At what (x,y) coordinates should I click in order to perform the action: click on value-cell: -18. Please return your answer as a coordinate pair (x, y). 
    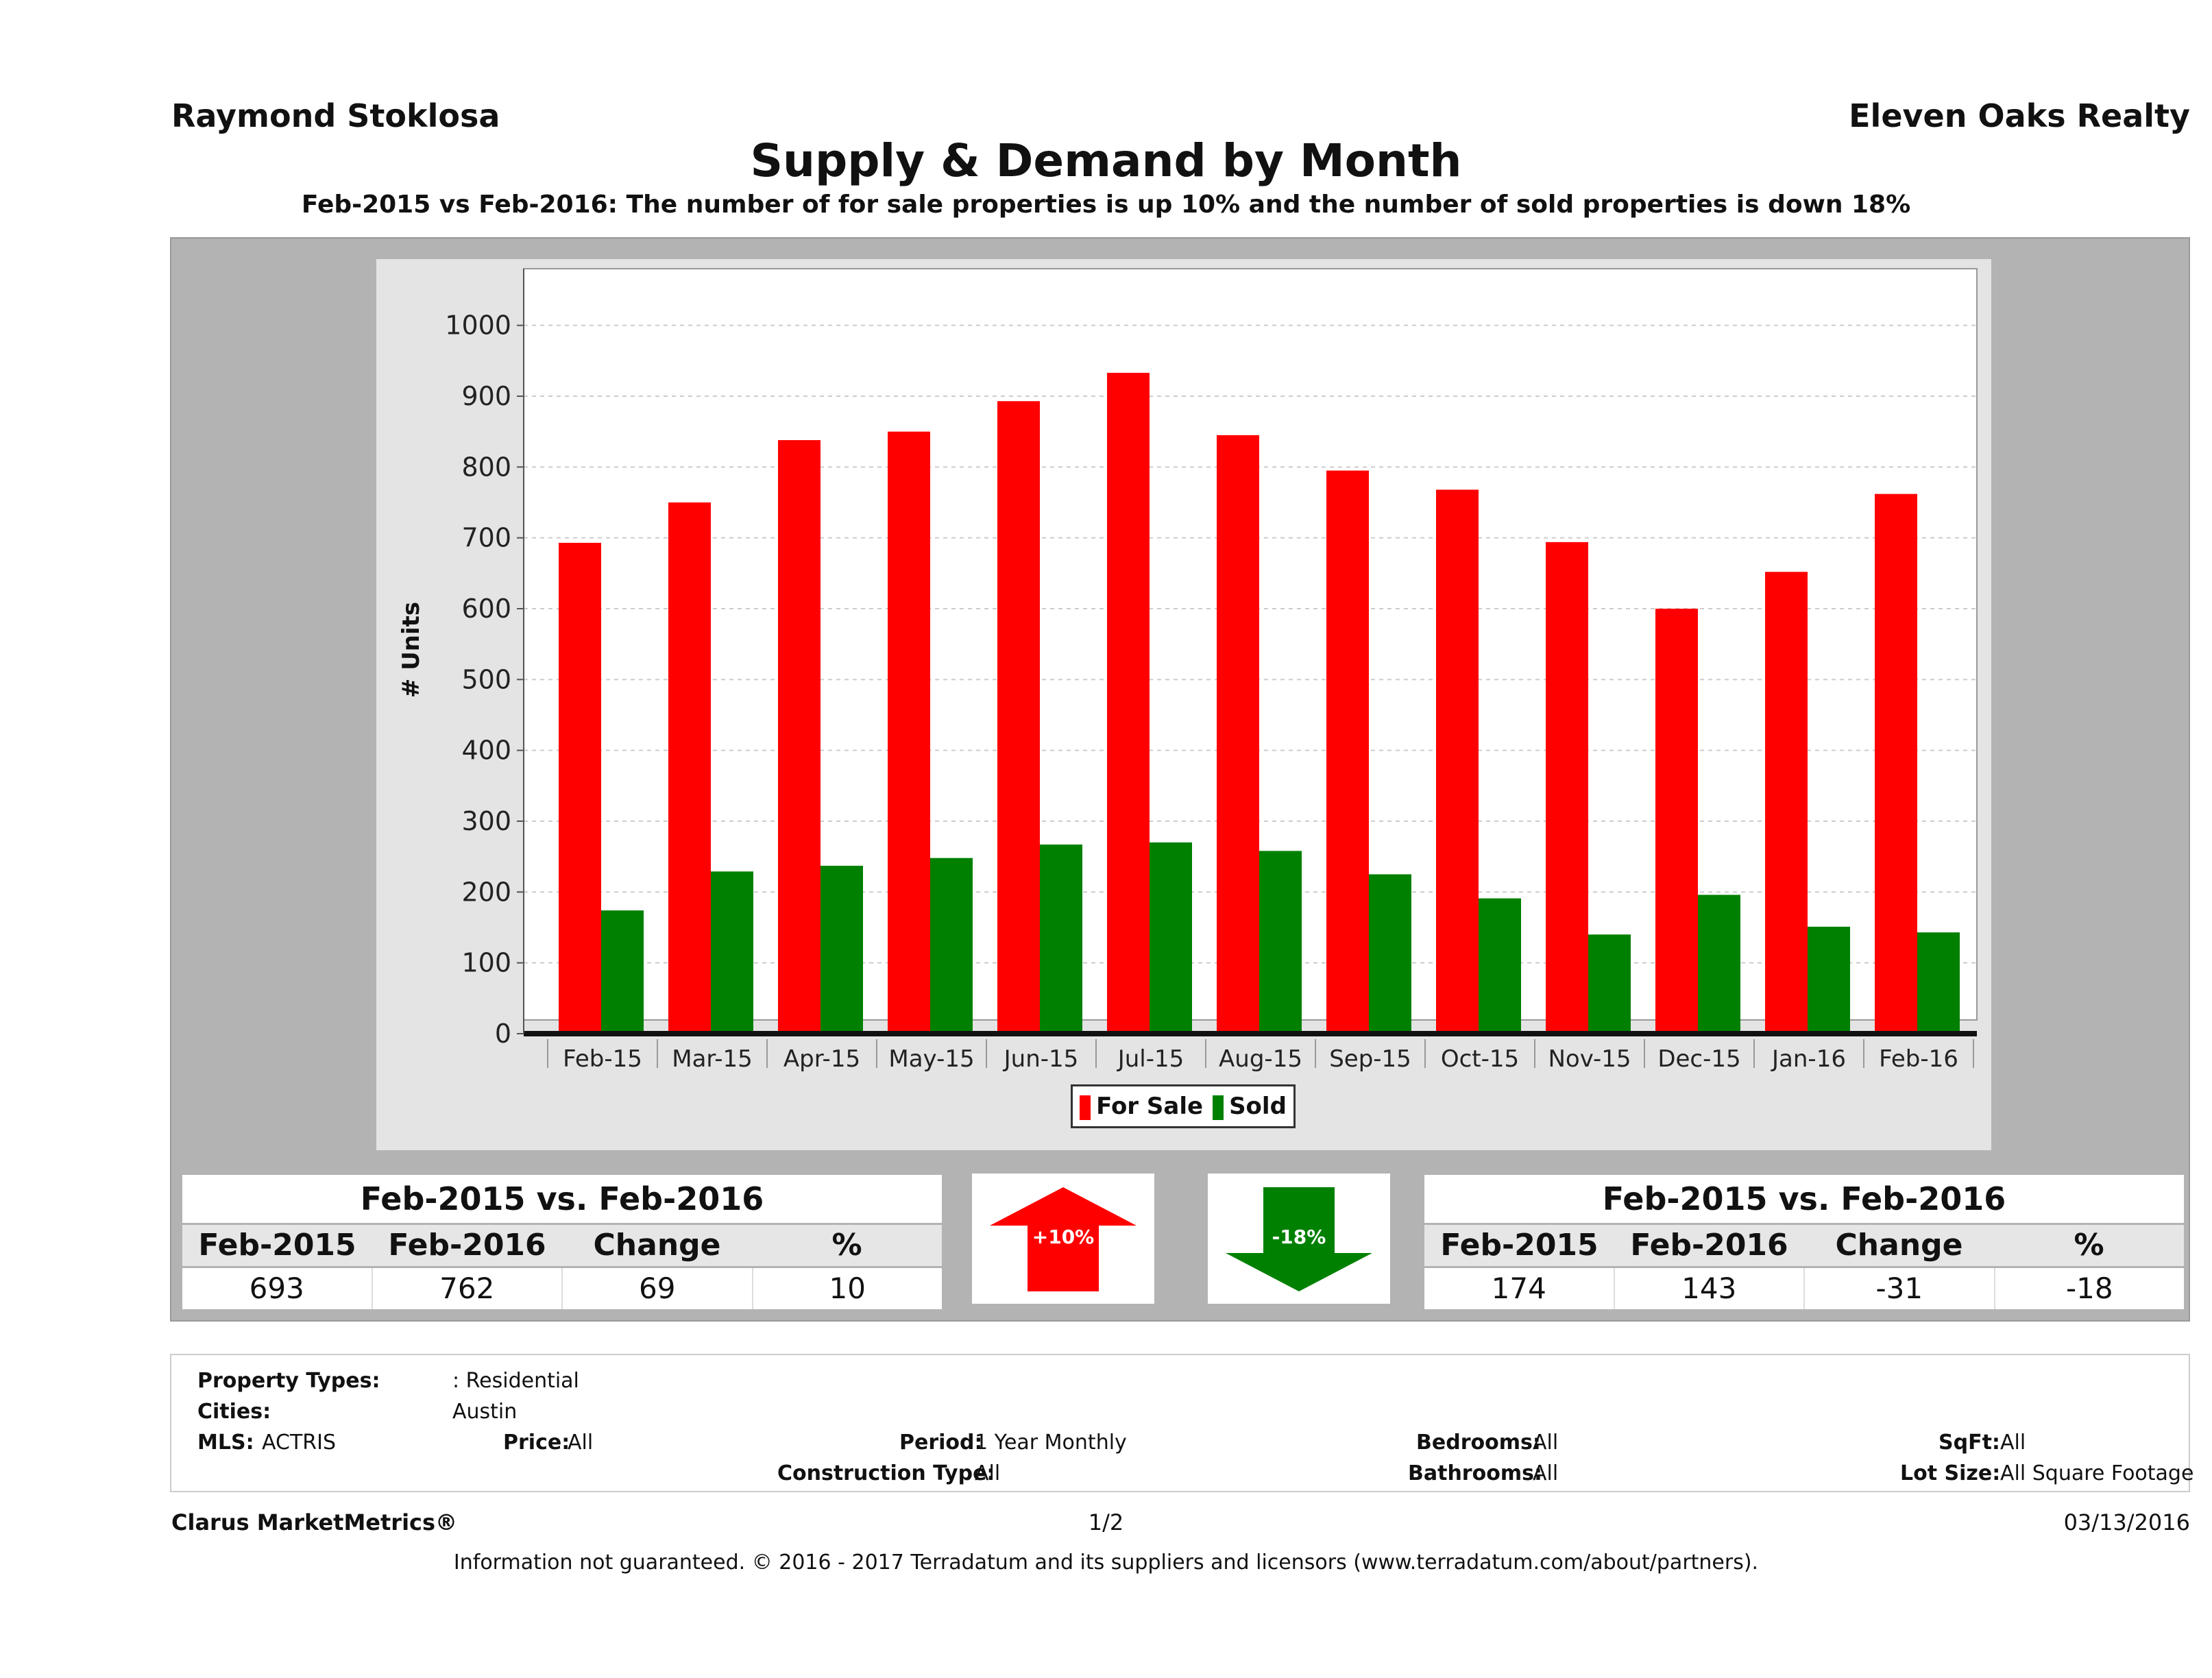
    Looking at the image, I should click on (2089, 1288).